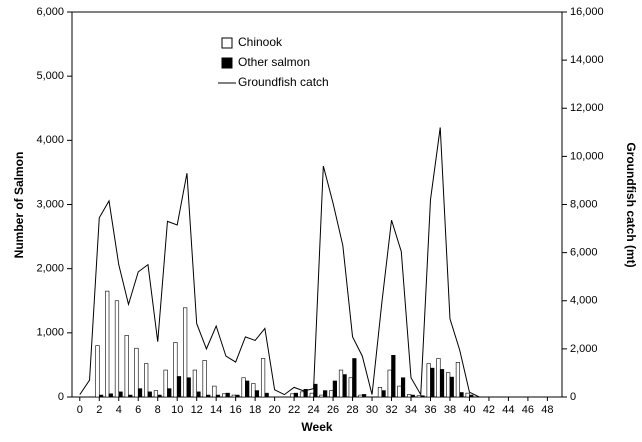 This screenshot has width=642, height=442. Describe the element at coordinates (236, 410) in the screenshot. I see `x-tick-label: 16` at that location.